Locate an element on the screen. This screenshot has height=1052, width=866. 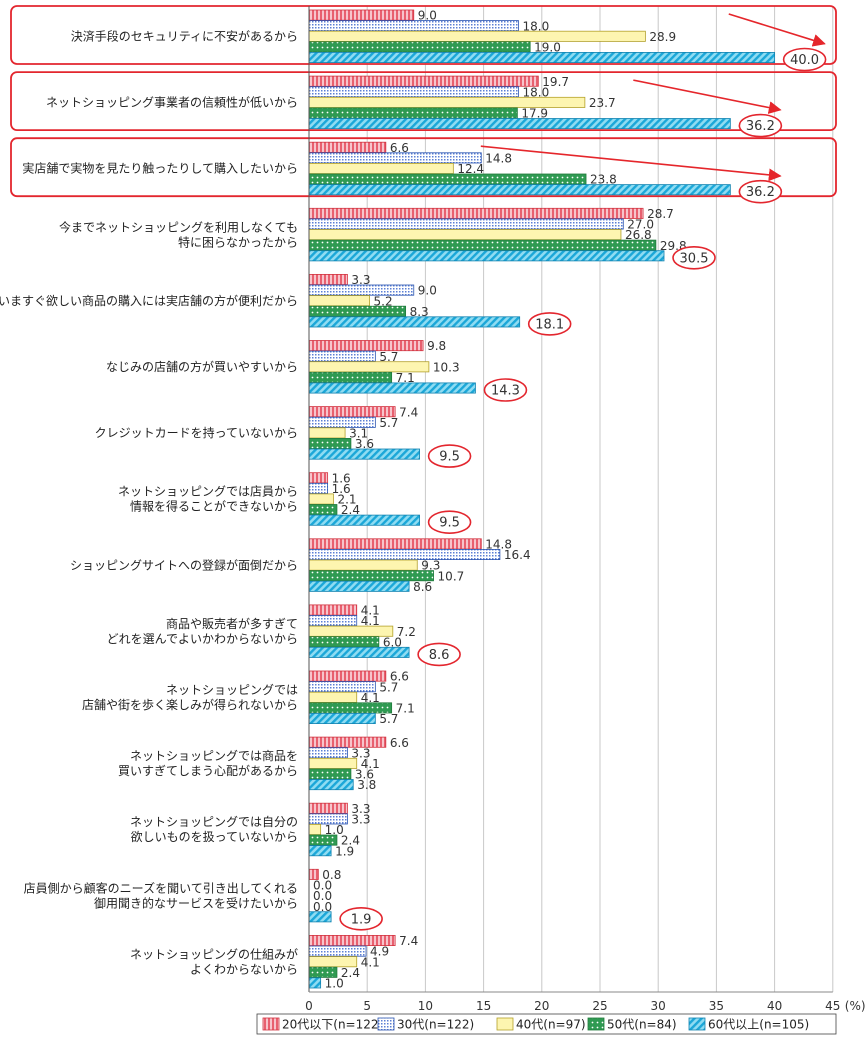
value-label: 17.9 is located at coordinates (534, 114).